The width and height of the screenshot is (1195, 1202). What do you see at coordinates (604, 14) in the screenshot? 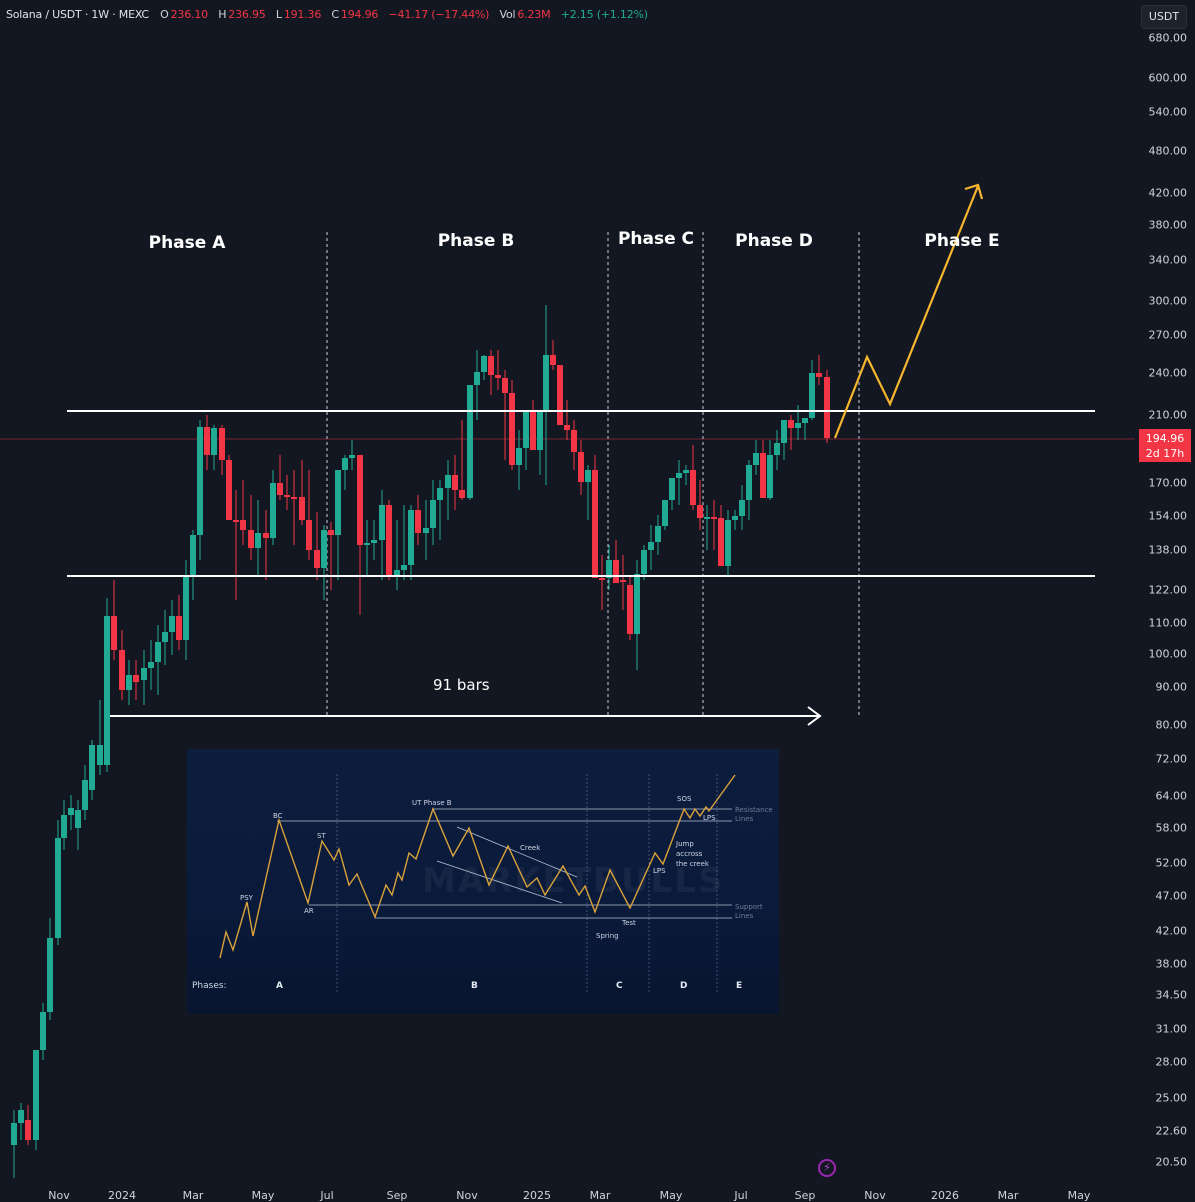
I see `volume-change: +2.15 (+1.12%)` at bounding box center [604, 14].